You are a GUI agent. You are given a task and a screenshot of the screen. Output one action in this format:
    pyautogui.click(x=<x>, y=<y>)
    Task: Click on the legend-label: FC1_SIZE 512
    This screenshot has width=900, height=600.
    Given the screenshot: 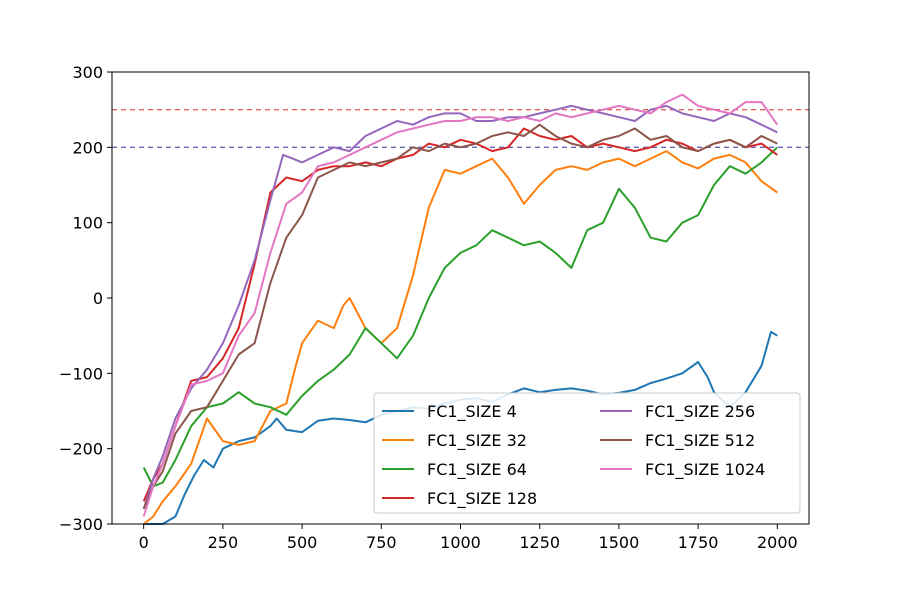 What is the action you would take?
    pyautogui.click(x=700, y=441)
    